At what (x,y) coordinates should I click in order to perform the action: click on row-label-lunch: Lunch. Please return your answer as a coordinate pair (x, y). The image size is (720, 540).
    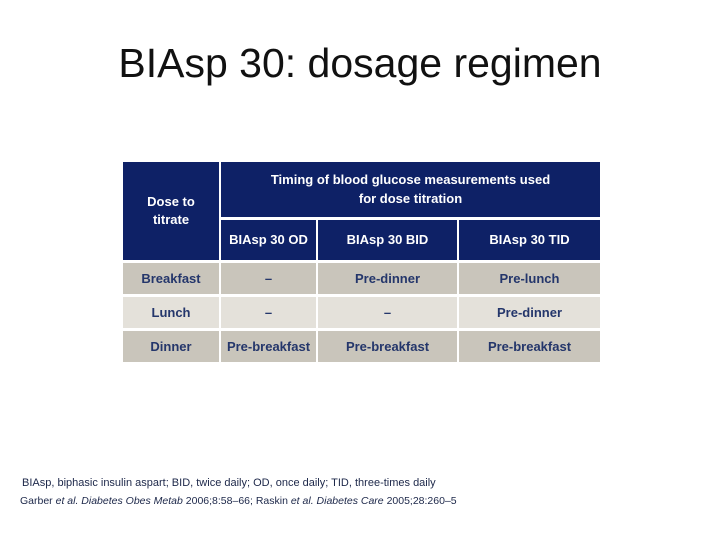
    Looking at the image, I should click on (171, 312).